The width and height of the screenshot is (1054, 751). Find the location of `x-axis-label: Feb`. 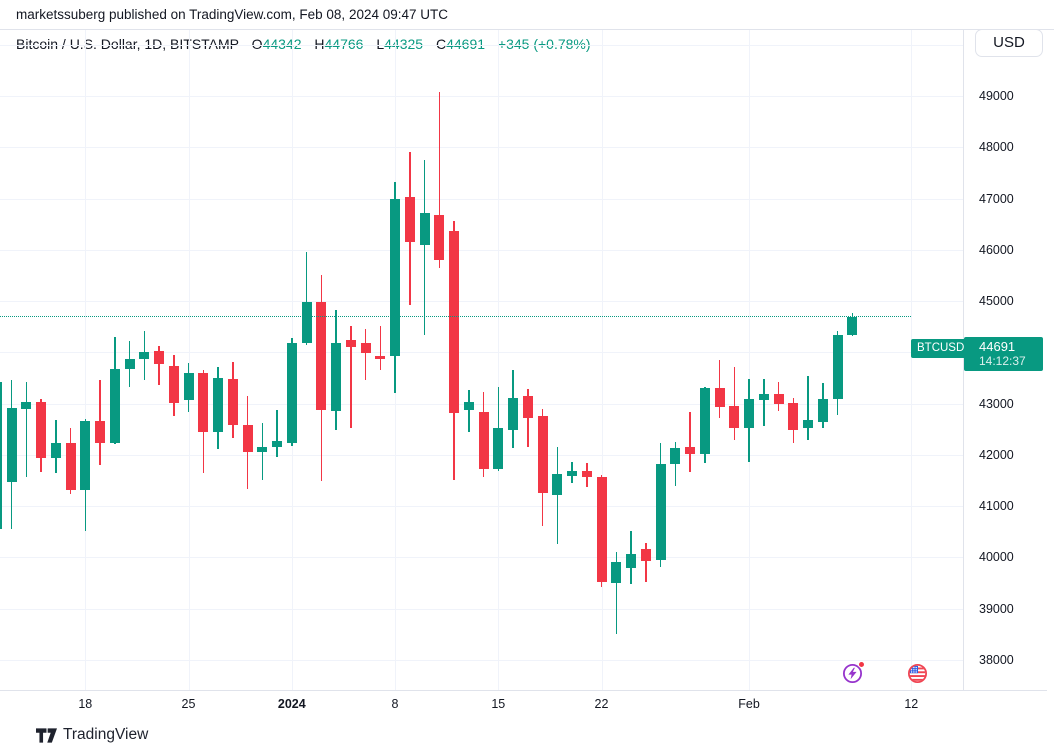

x-axis-label: Feb is located at coordinates (749, 704).